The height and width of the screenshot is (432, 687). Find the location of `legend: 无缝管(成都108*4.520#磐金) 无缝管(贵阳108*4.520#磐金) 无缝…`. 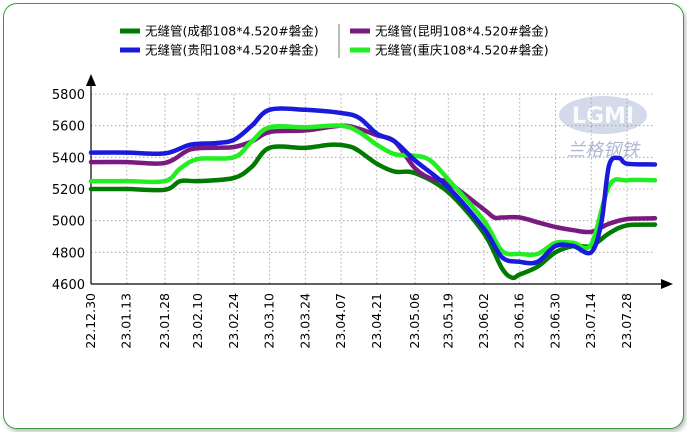

legend: 无缝管(成都108*4.520#磐金) 无缝管(贵阳108*4.520#磐金) 无缝… is located at coordinates (334, 41).